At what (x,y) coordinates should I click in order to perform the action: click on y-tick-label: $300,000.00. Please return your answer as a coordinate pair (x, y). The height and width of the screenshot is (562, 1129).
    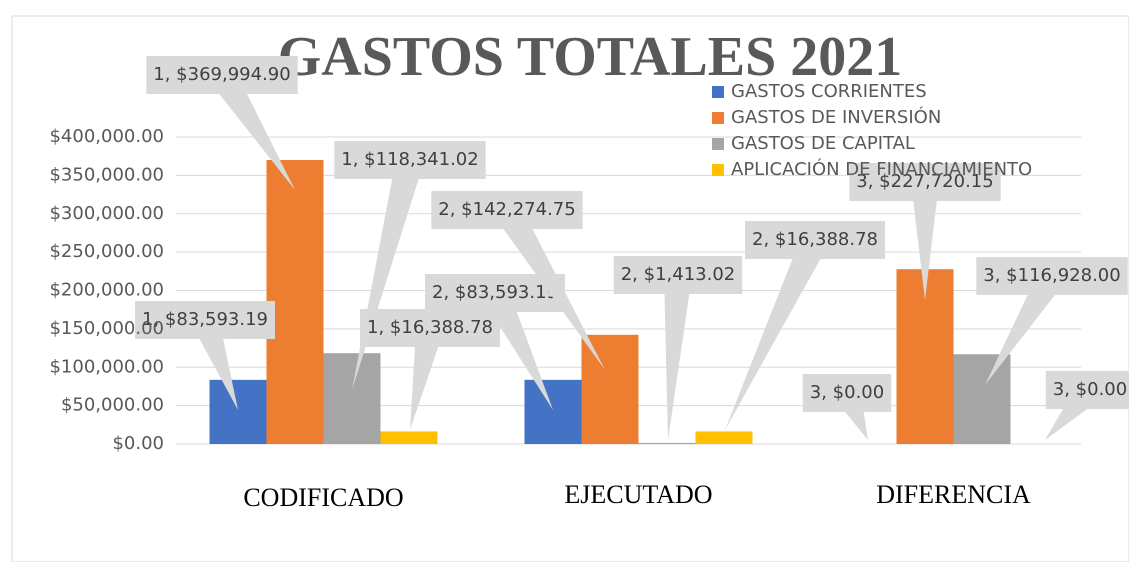
    Looking at the image, I should click on (106, 213).